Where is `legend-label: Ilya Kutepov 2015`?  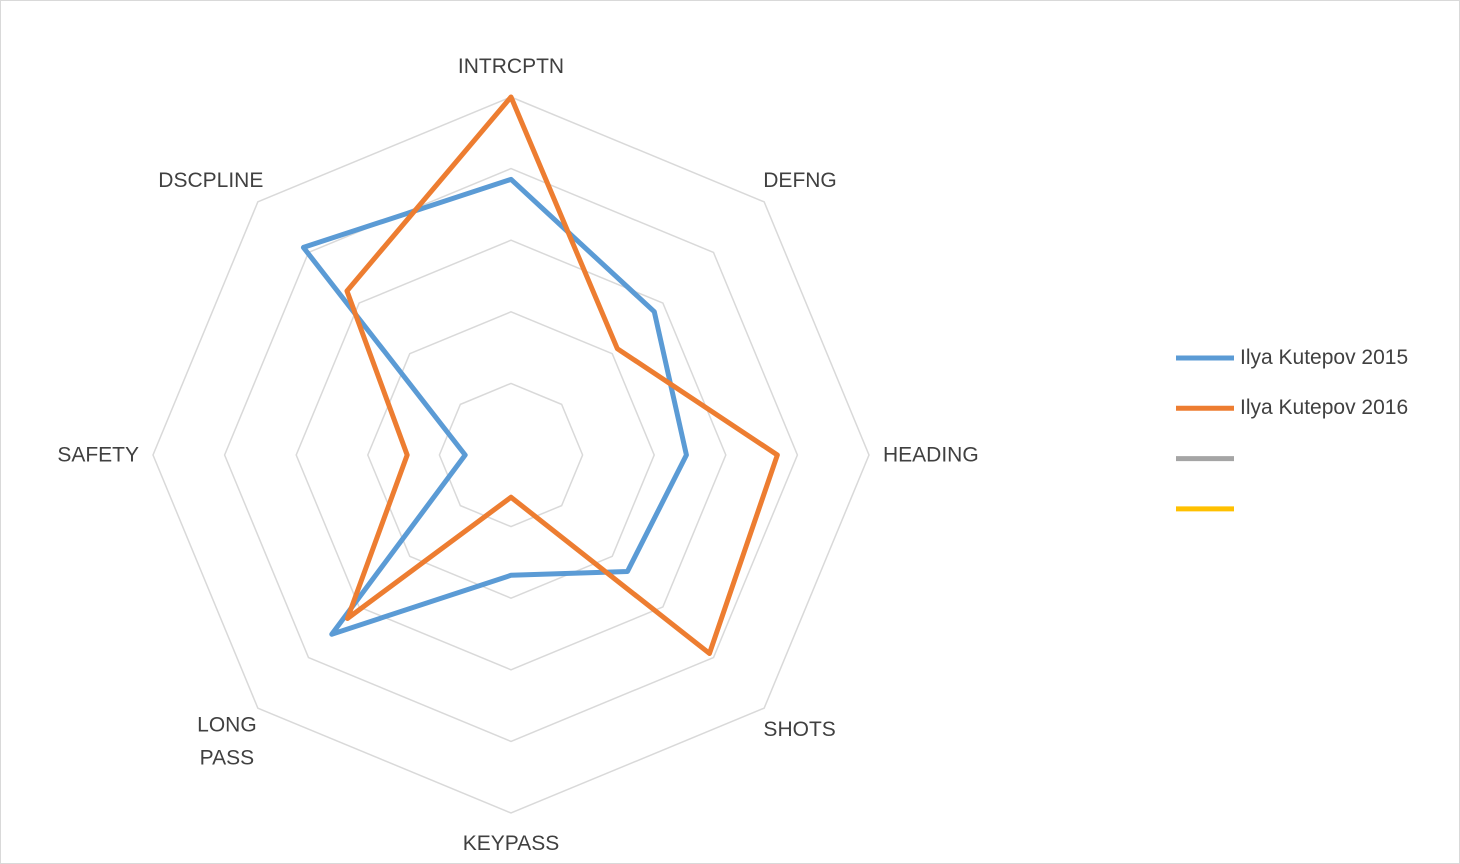 legend-label: Ilya Kutepov 2015 is located at coordinates (1324, 357).